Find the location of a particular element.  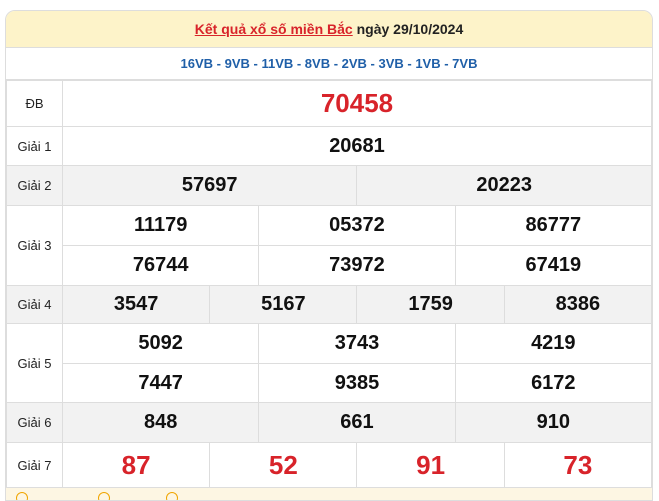

row-g6: Giải 6 848 661 910 is located at coordinates (329, 422).